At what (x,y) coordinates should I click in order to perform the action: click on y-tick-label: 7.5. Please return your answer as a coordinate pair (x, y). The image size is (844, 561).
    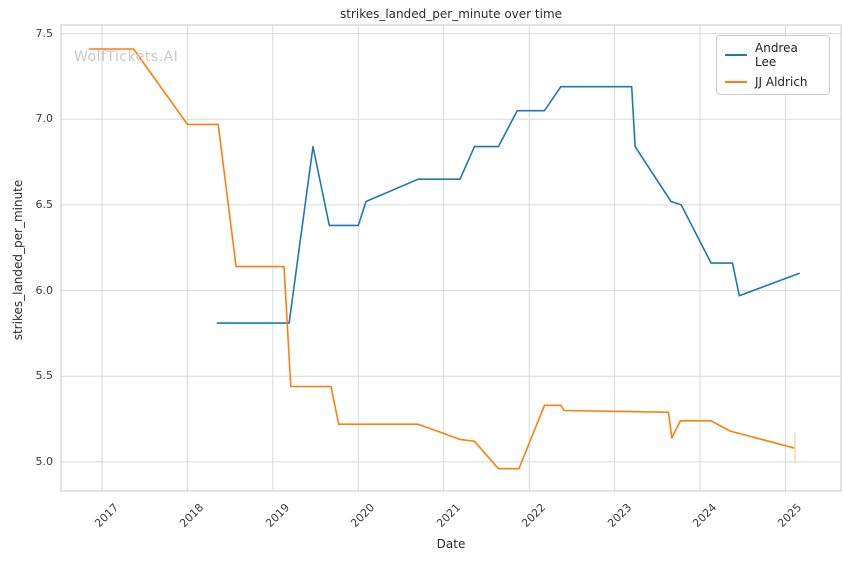
    Looking at the image, I should click on (44, 33).